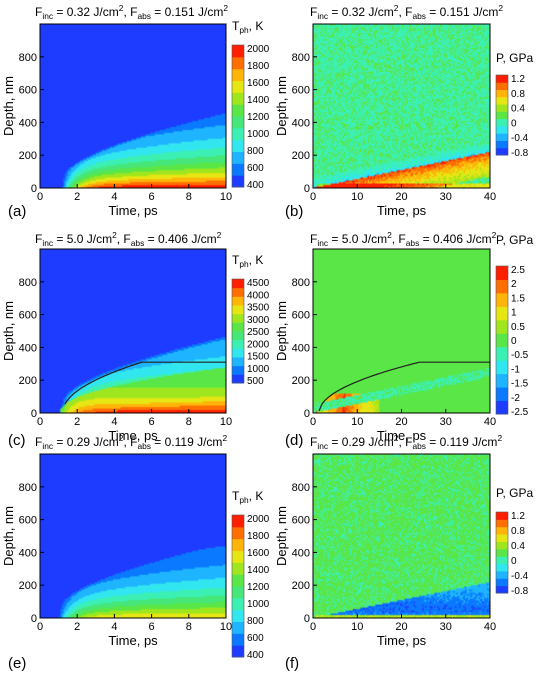 The height and width of the screenshot is (699, 550). What do you see at coordinates (401, 536) in the screenshot?
I see `heatmap-f` at bounding box center [401, 536].